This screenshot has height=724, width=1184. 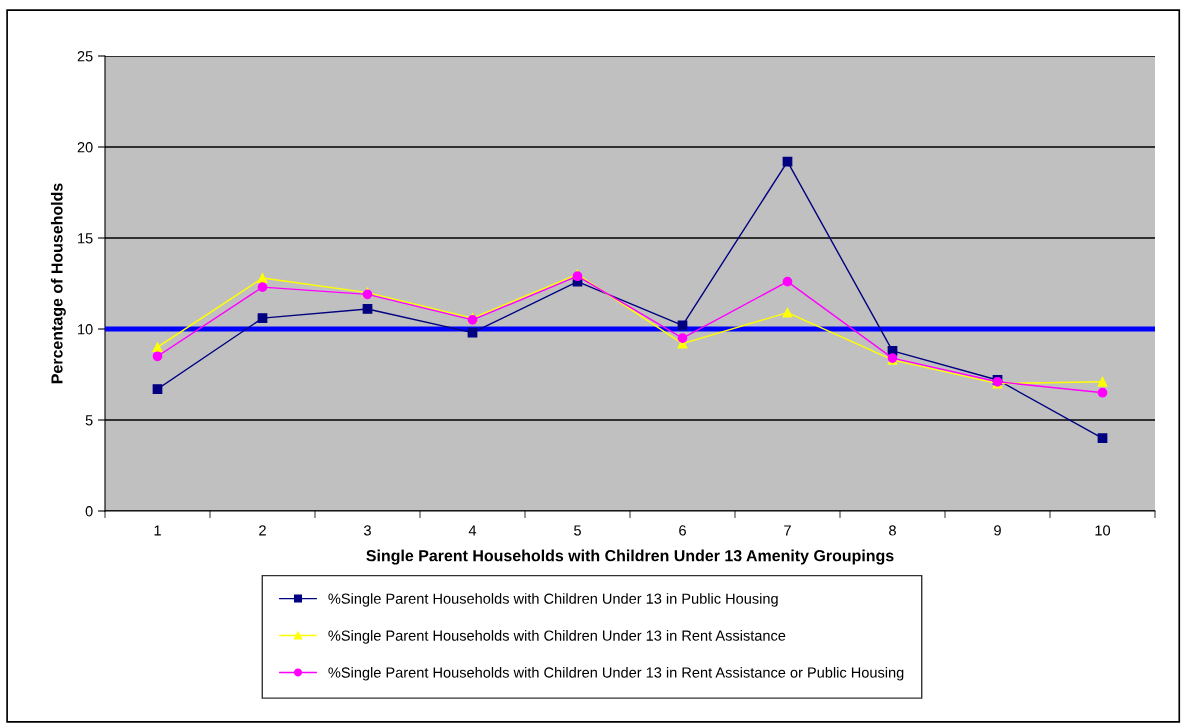 I want to click on y-tick-label: 10, so click(x=85, y=329).